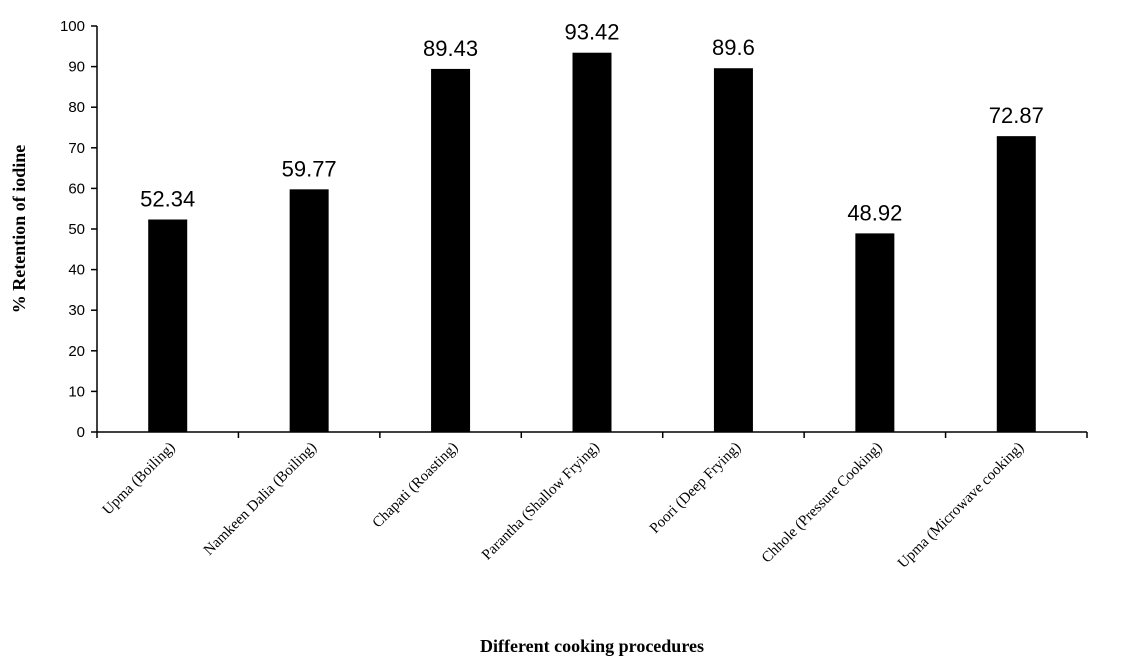 The width and height of the screenshot is (1123, 660). I want to click on y-tick-label: 50, so click(76, 229).